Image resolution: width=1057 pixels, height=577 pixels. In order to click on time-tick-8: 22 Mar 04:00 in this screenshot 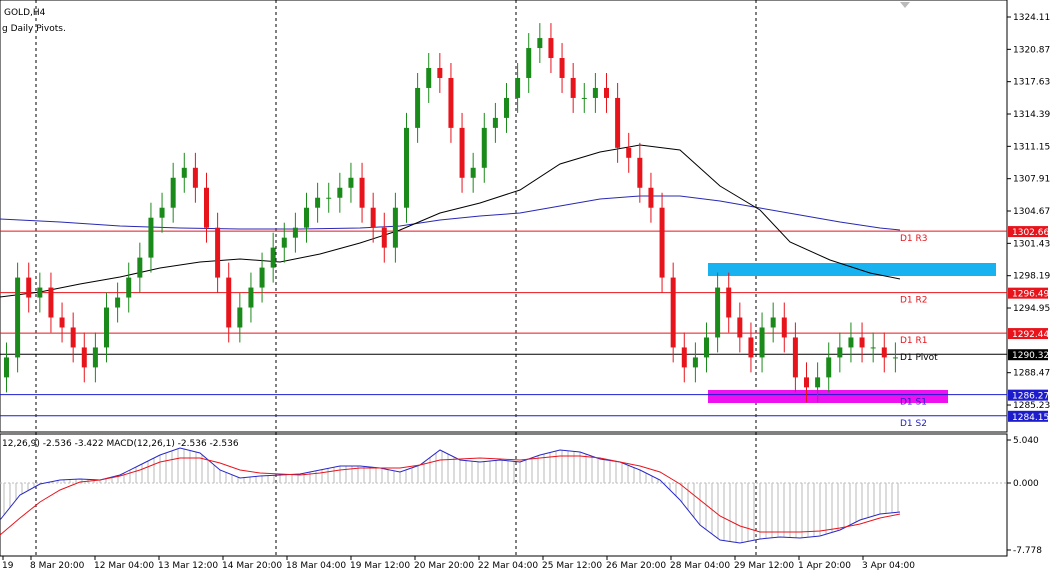, I will do `click(508, 566)`.